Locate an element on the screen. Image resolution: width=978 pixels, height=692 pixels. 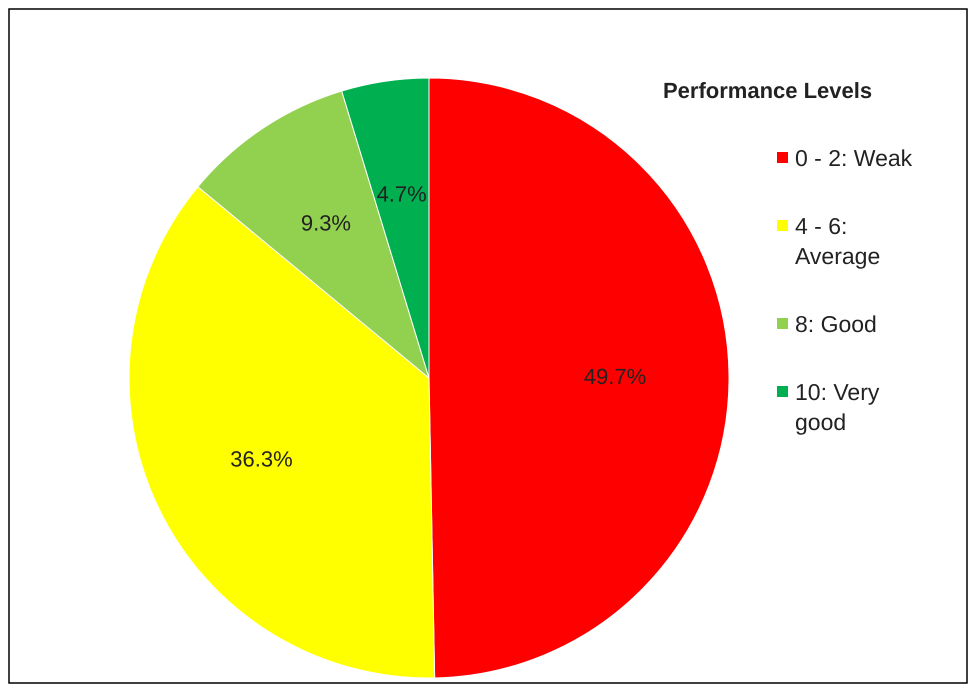
data-label: 49.7% is located at coordinates (615, 376).